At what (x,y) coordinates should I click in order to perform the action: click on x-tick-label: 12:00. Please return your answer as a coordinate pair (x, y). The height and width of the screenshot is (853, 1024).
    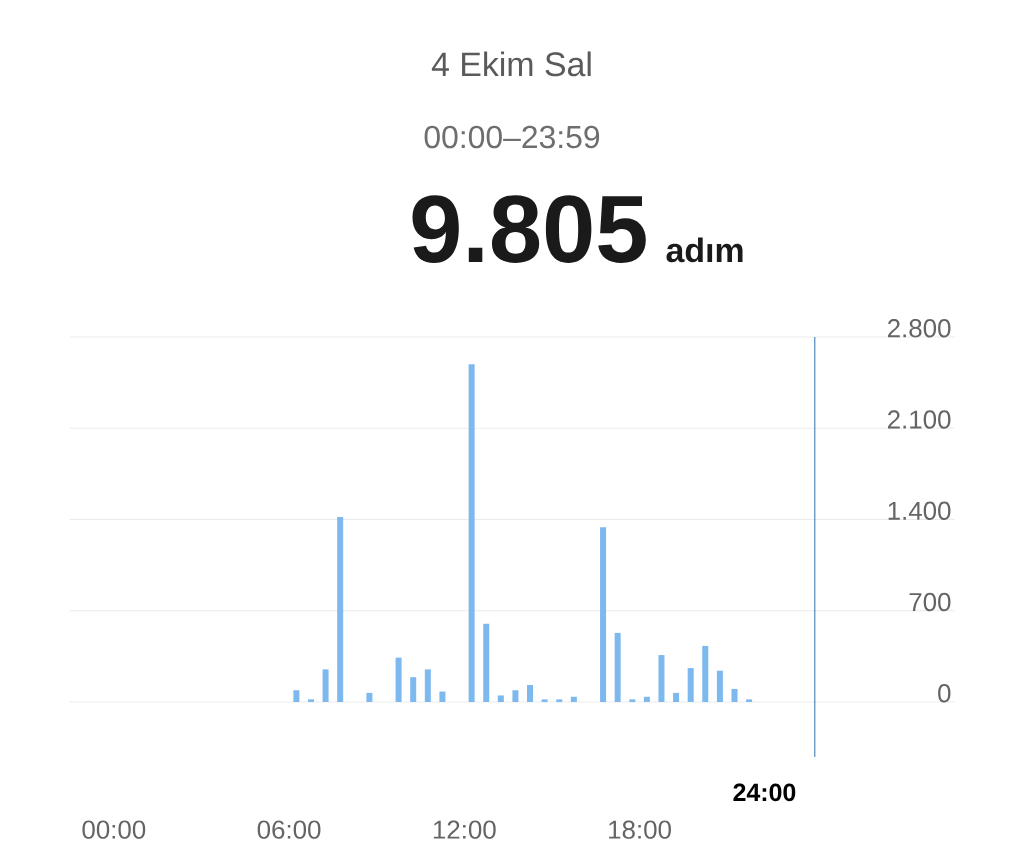
    Looking at the image, I should click on (464, 829).